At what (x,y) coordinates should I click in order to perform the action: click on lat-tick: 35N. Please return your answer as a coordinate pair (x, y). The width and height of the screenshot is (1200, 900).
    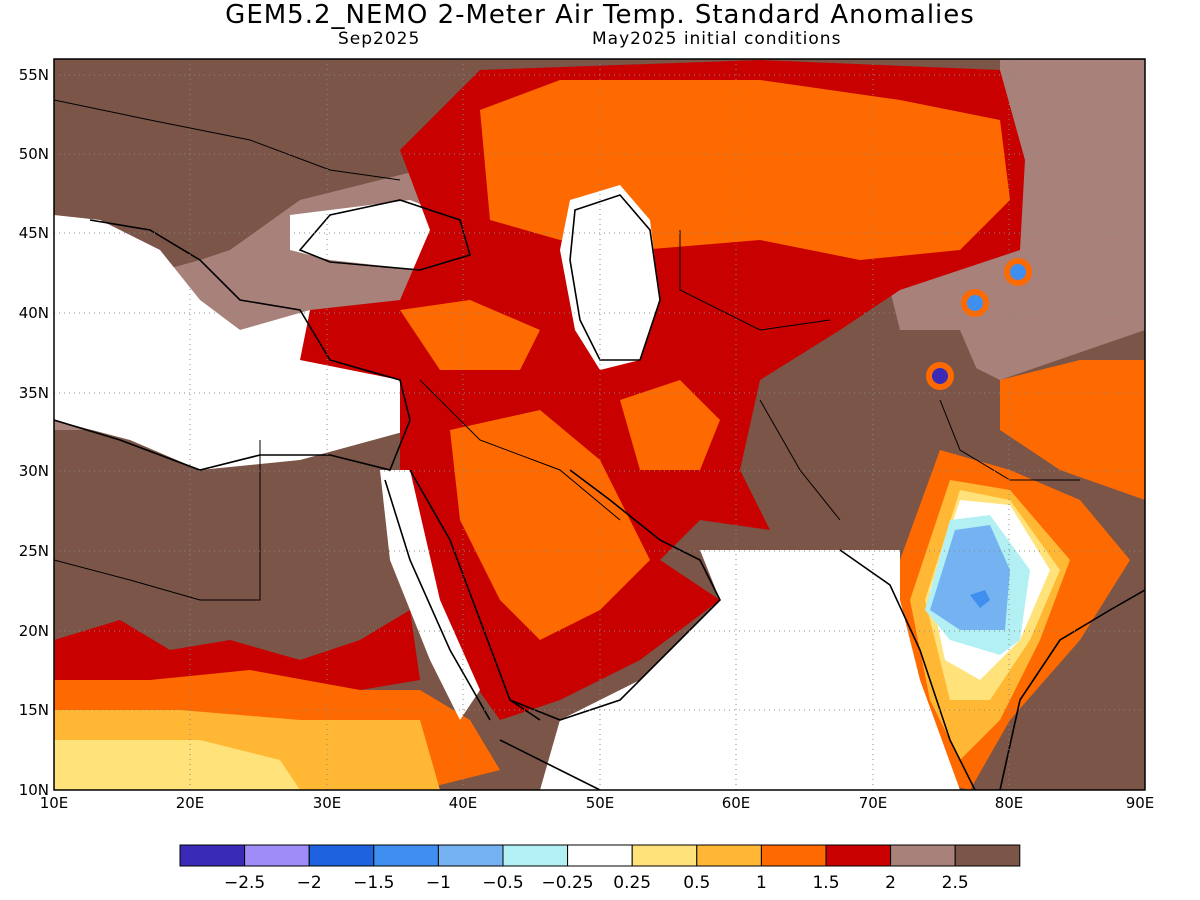
    Looking at the image, I should click on (34, 393).